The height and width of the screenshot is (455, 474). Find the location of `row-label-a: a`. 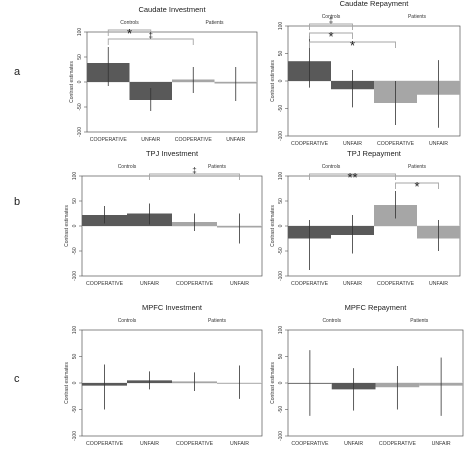

row-label-a: a is located at coordinates (17, 72).